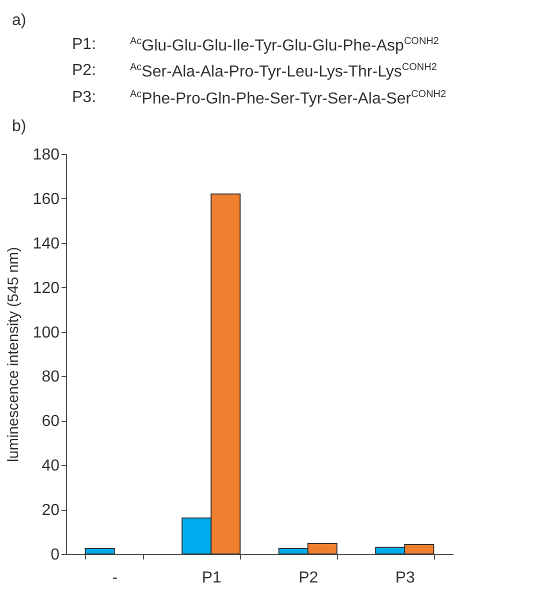 Image resolution: width=545 pixels, height=608 pixels. I want to click on text: $^{Ac}$Glu-Glu-Glu-Ile-Tyr-Glu-Glu-Phe-Asp$^{CONH2}$, so click(285, 46).